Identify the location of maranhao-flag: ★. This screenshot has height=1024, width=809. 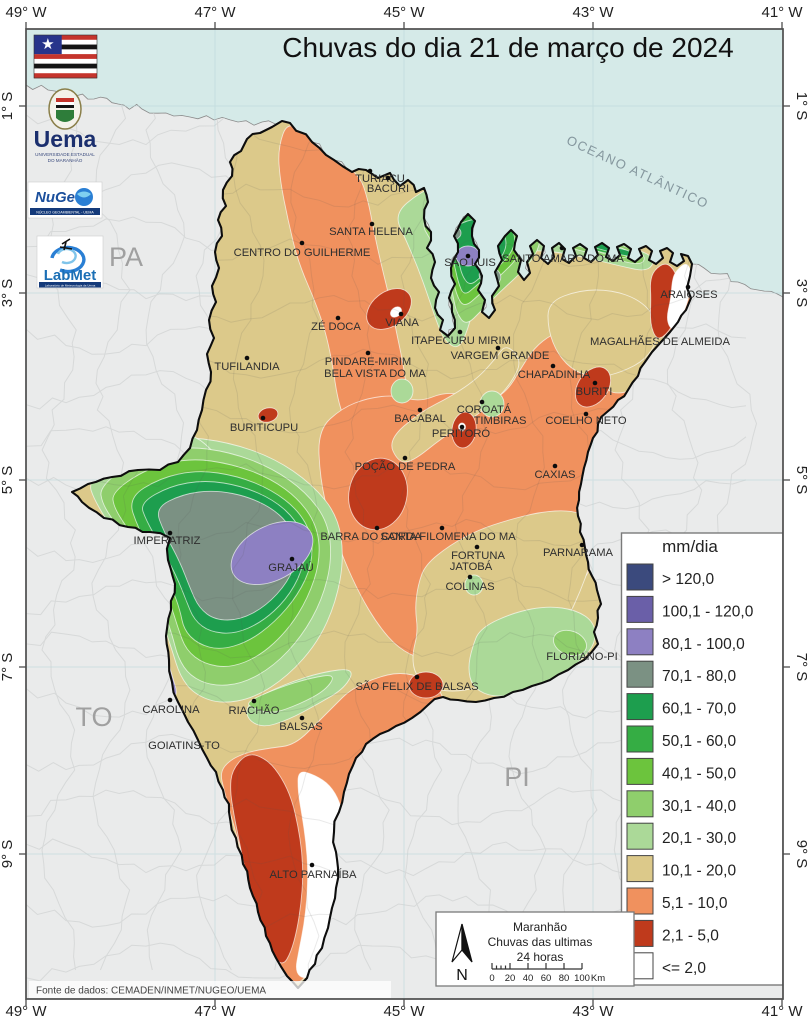
(65, 56).